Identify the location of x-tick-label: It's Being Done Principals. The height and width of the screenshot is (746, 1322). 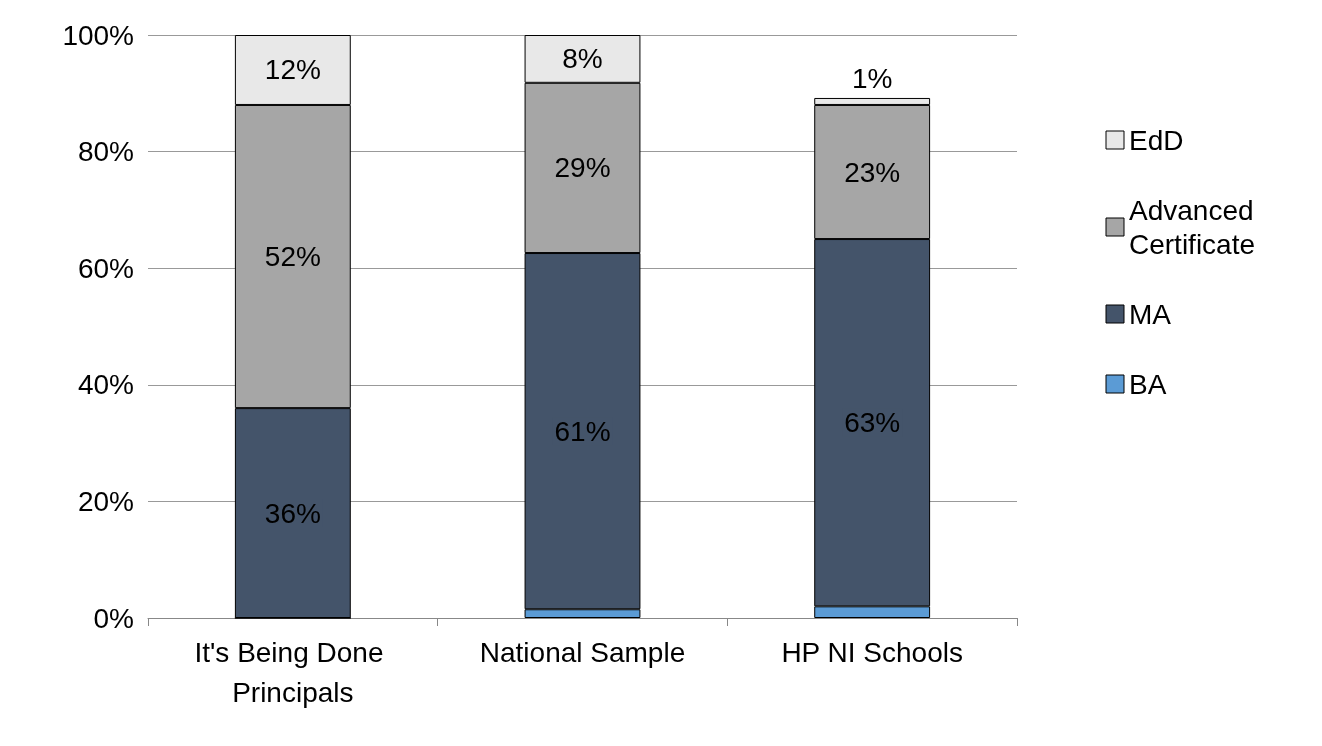
(293, 672).